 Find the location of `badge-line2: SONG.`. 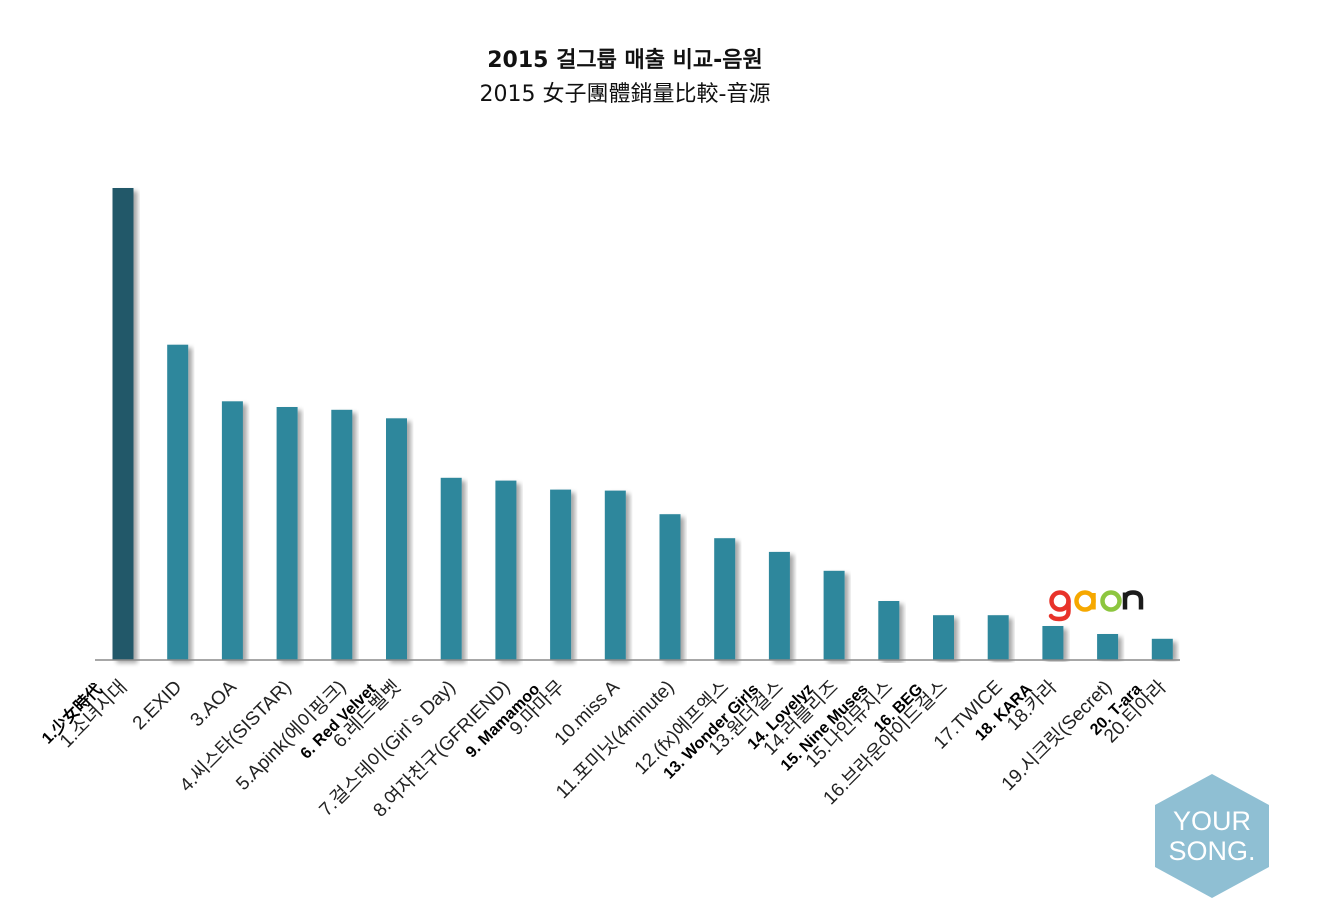

badge-line2: SONG. is located at coordinates (1211, 851).